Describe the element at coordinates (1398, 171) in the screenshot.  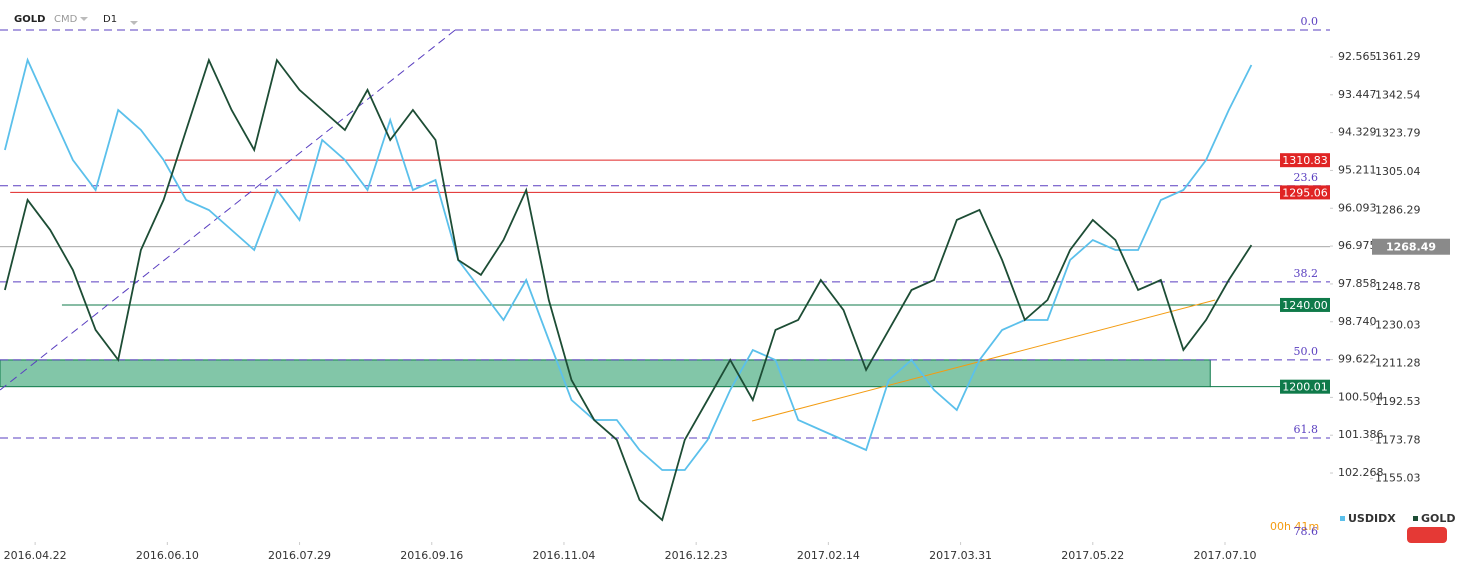
I see `y-tick-label: 1305.04` at that location.